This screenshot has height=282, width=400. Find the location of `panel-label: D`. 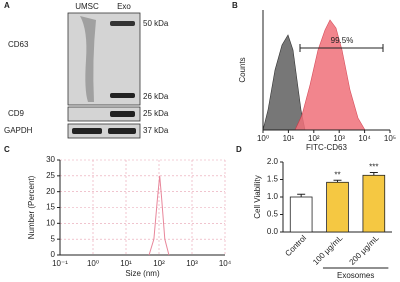

panel-label: D is located at coordinates (239, 149).